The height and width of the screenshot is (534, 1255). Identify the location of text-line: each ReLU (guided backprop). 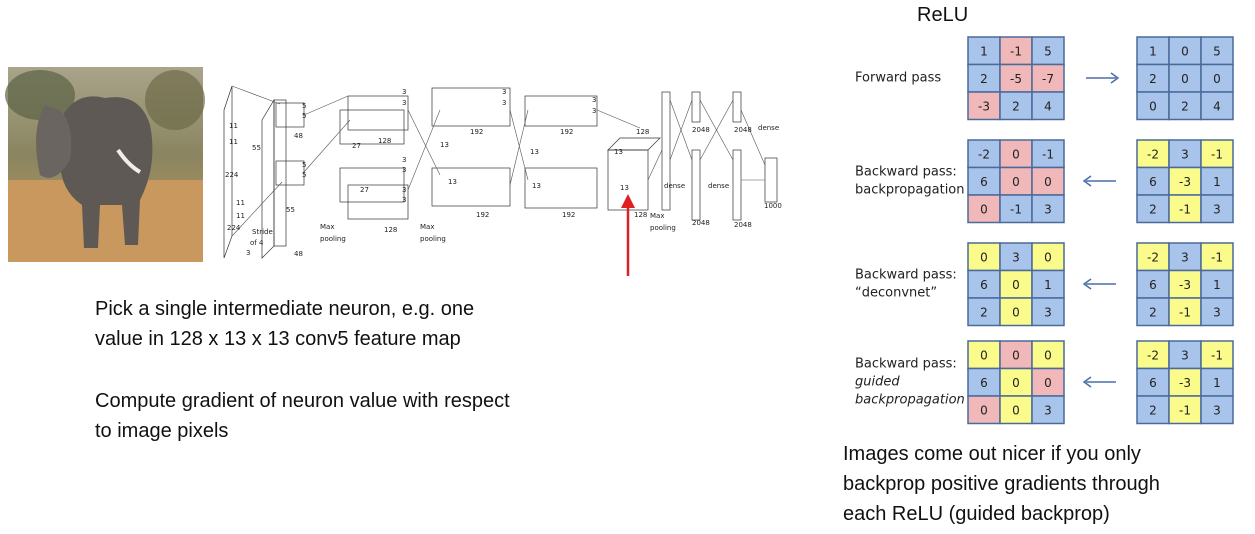
(976, 514).